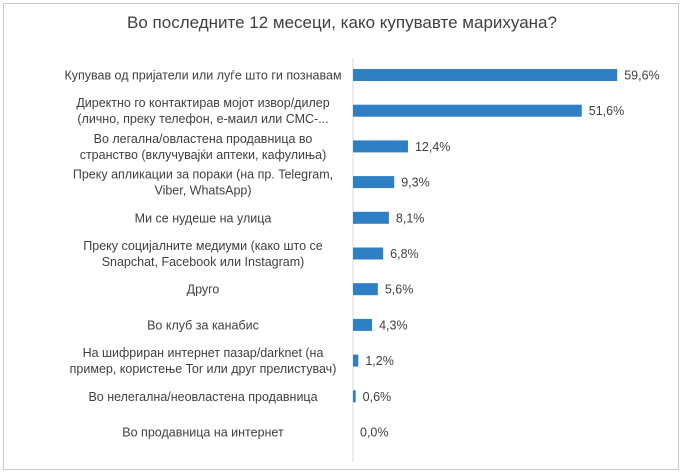 The width and height of the screenshot is (684, 475). What do you see at coordinates (377, 397) in the screenshot?
I see `data-label: 0,6%` at bounding box center [377, 397].